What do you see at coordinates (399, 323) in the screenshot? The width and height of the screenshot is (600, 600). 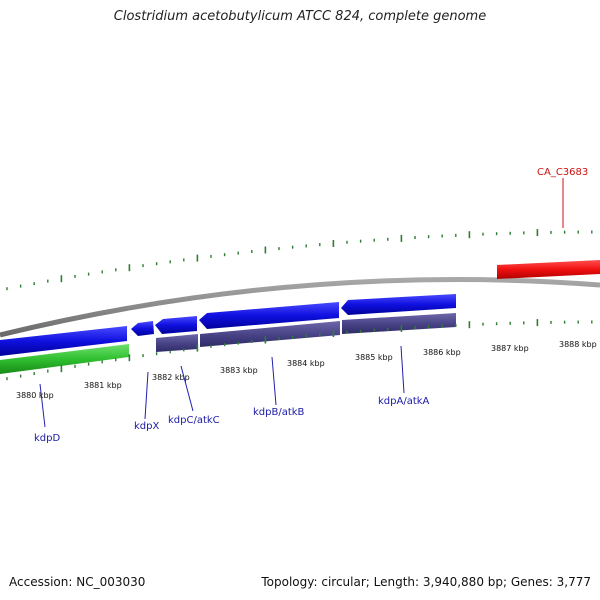 I see `feature-kdpa-purple` at bounding box center [399, 323].